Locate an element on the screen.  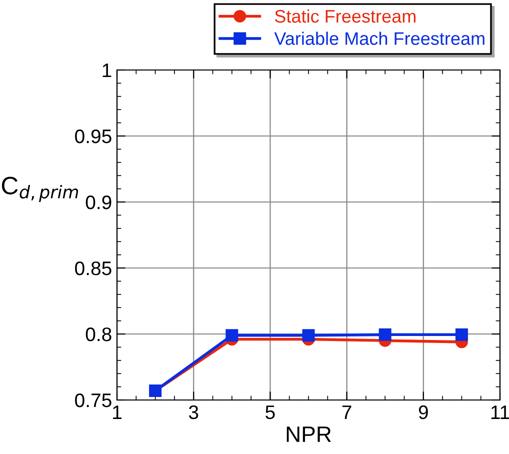
legend-label: Variable Mach Freestream is located at coordinates (379, 38).